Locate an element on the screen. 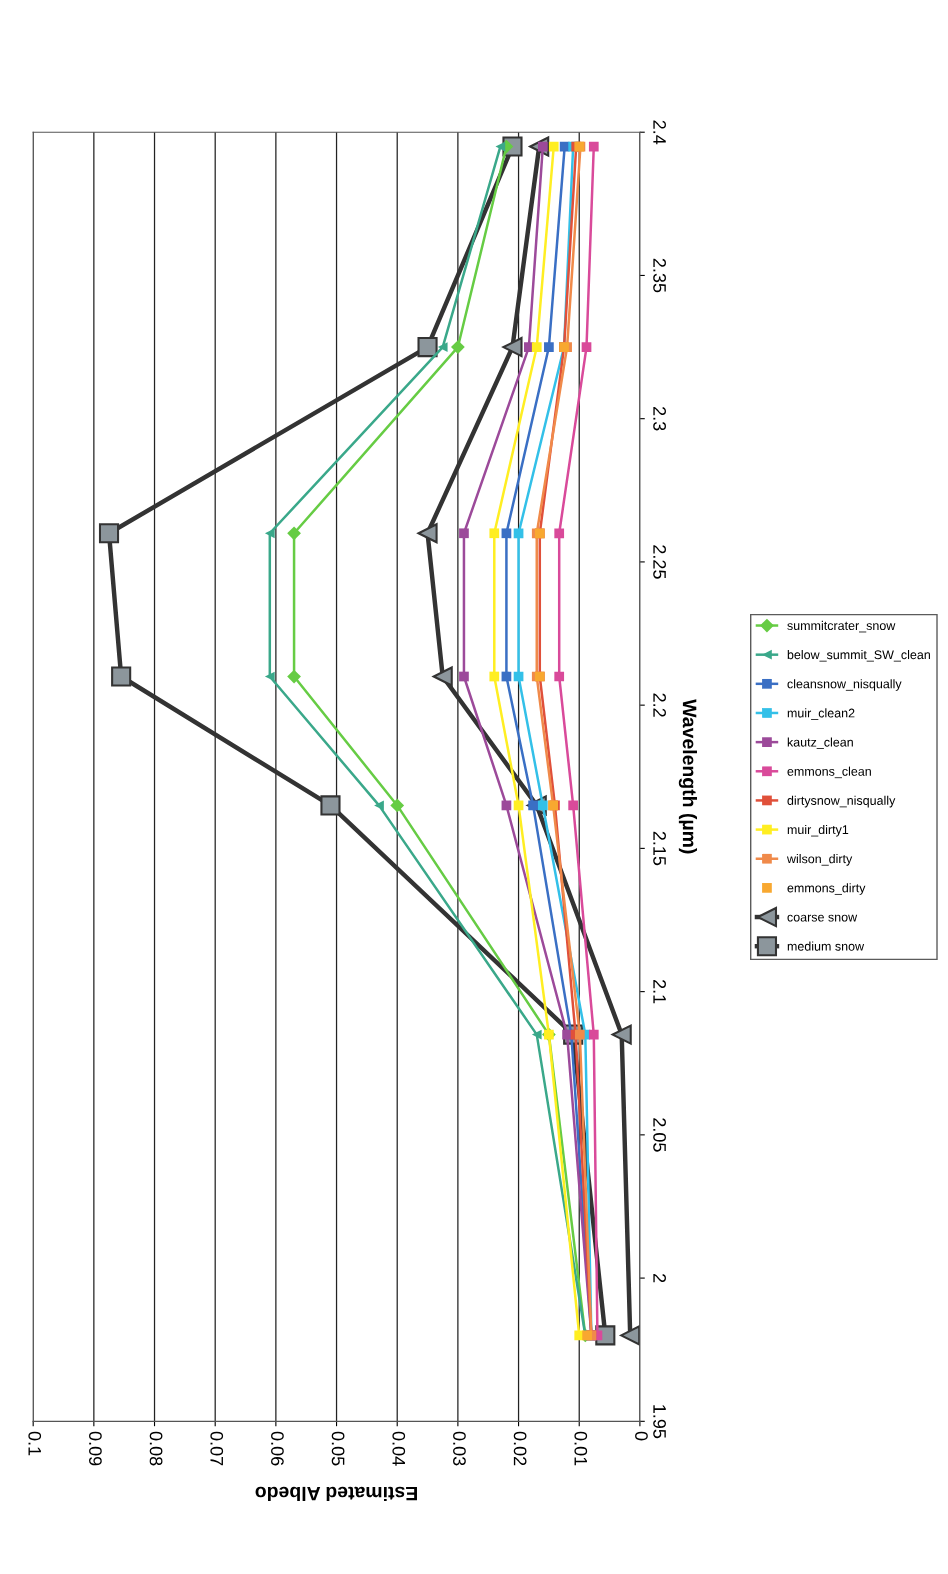 This screenshot has height=1574, width=948. x-tick-label: 0.06 is located at coordinates (277, 1448).